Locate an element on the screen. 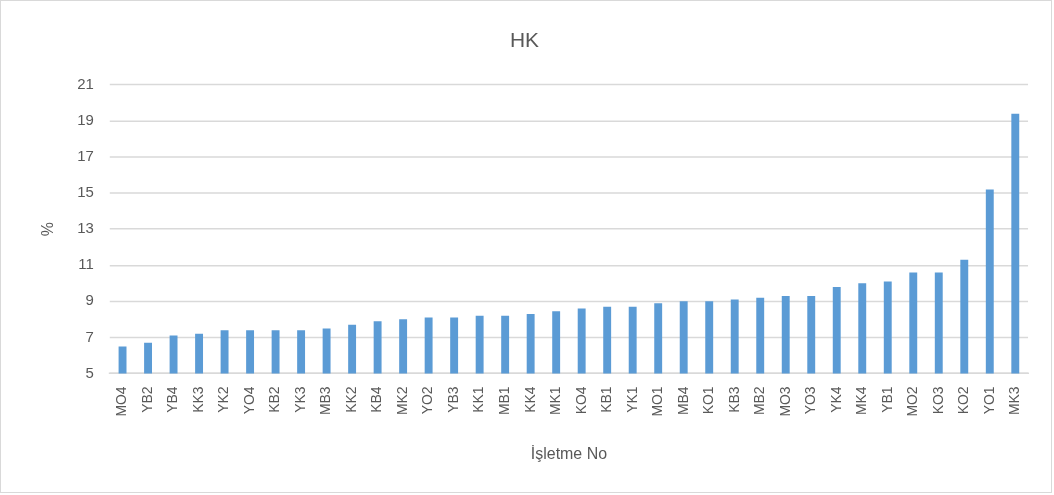  x-tick-label: MO2 is located at coordinates (912, 401).